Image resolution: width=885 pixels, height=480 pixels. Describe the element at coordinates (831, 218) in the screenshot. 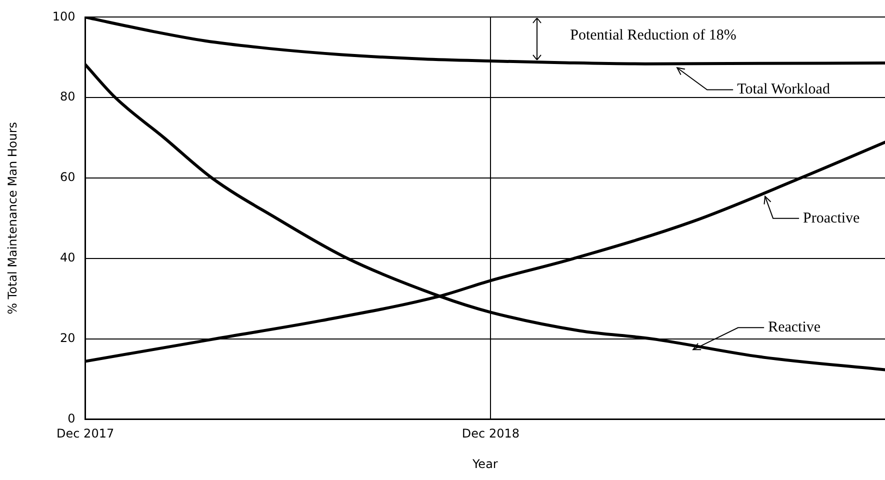

I see `text: Proactive` at that location.